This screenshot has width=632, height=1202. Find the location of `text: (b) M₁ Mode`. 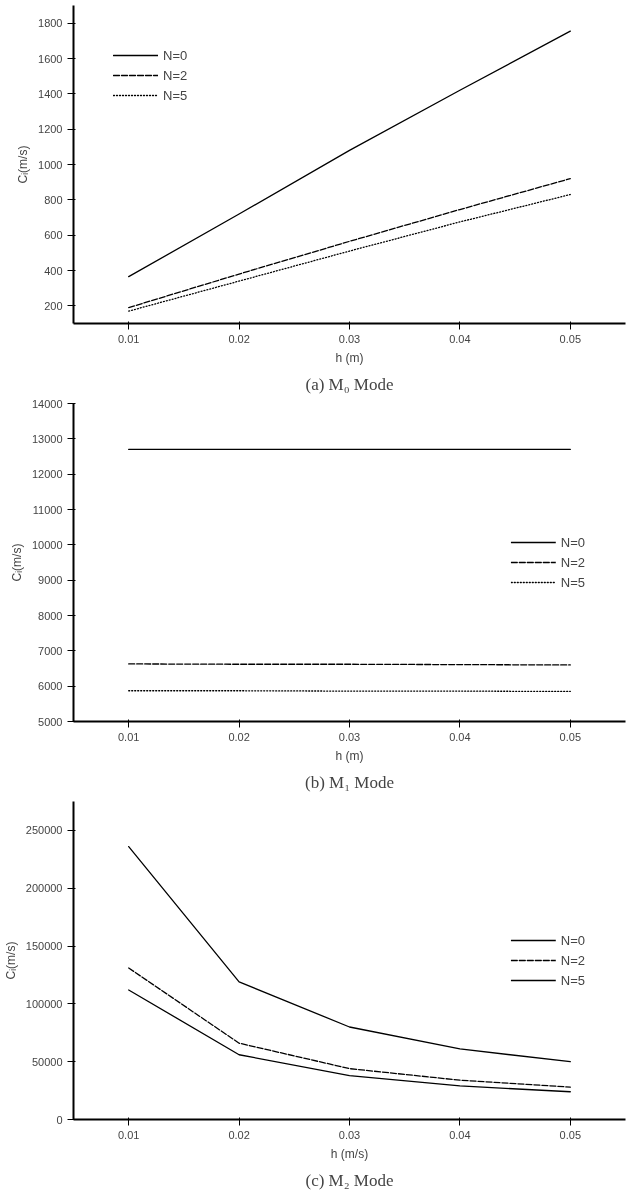

text: (b) M₁ Mode is located at coordinates (349, 782).